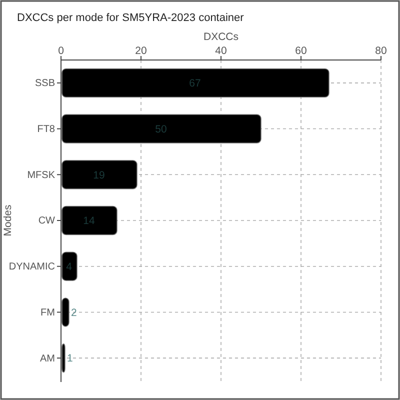 The width and height of the screenshot is (400, 400). I want to click on x-axis-title: DXCCs, so click(221, 37).